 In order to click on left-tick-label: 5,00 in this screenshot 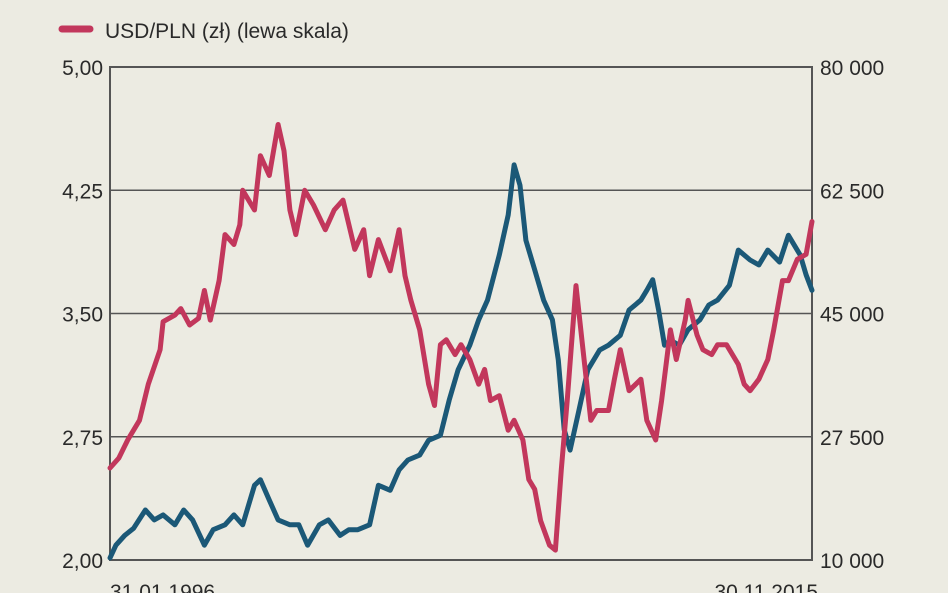, I will do `click(82, 68)`.